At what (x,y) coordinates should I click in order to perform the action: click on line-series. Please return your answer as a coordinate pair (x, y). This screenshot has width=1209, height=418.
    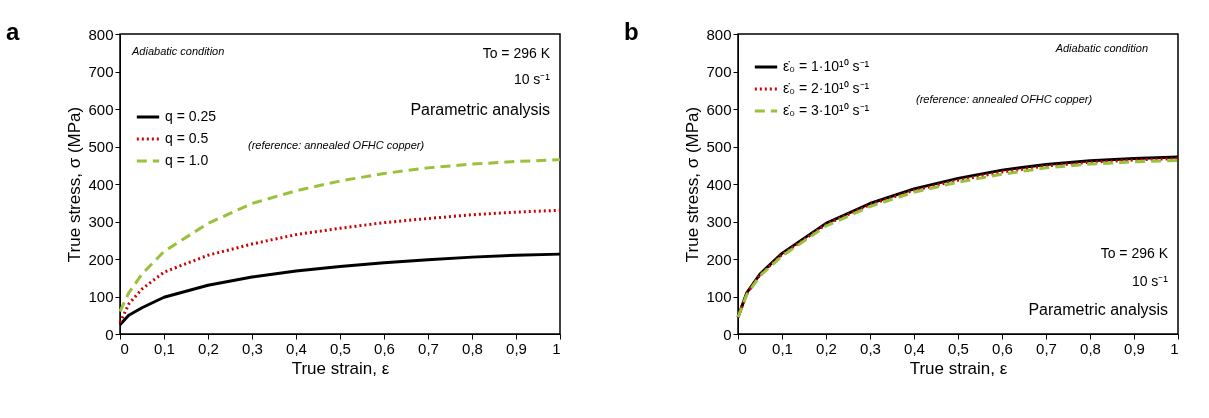
    Looking at the image, I should click on (340, 266).